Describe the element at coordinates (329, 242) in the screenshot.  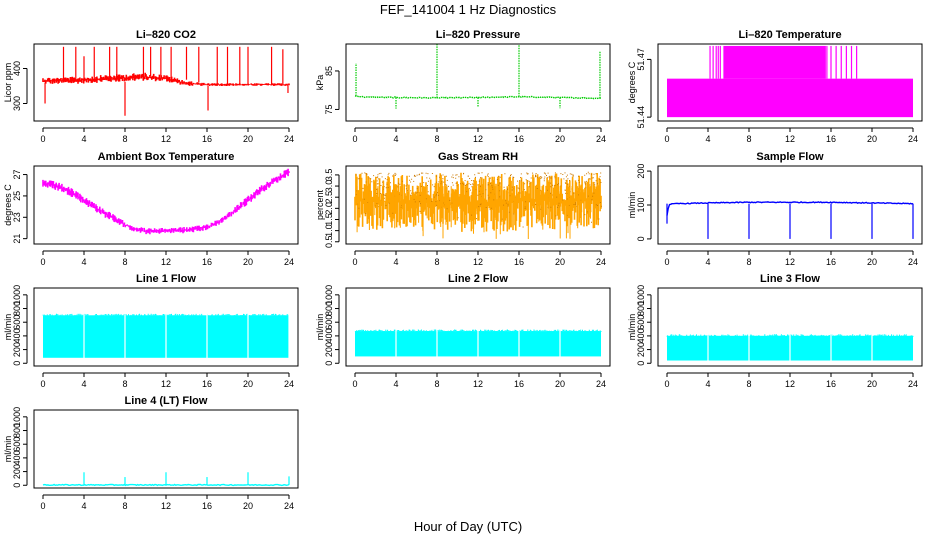
I see `y-tick-label: 0.5` at that location.